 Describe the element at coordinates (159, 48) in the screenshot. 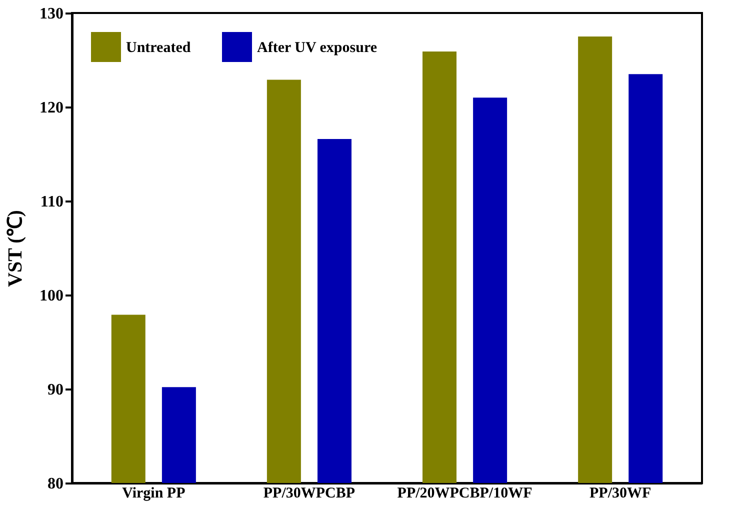

I see `legend-label: Untreated` at that location.